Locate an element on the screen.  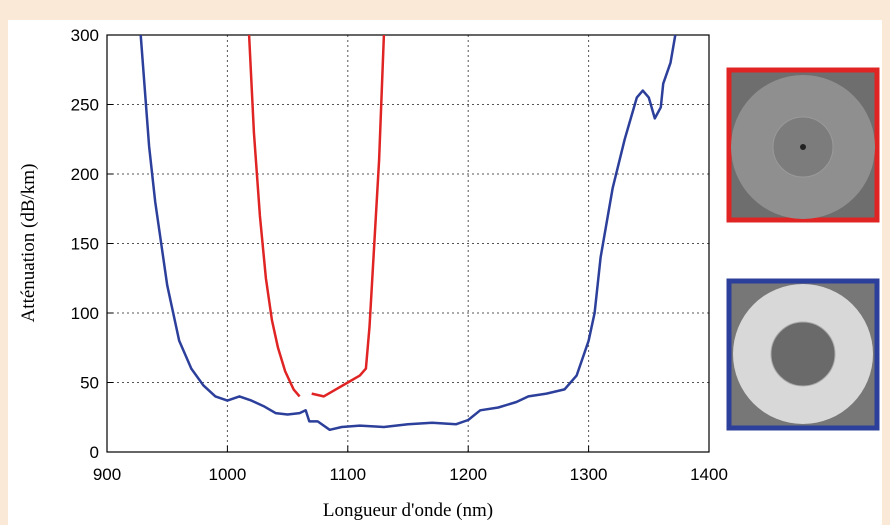
x-tick-label: 1000 is located at coordinates (227, 474).